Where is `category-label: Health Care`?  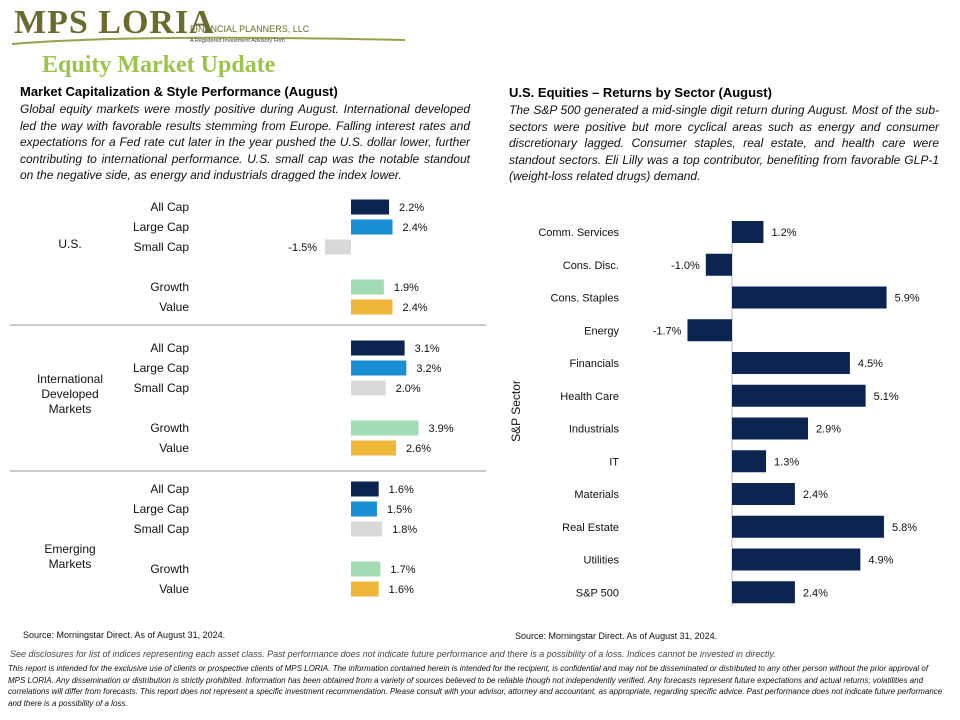 category-label: Health Care is located at coordinates (589, 397).